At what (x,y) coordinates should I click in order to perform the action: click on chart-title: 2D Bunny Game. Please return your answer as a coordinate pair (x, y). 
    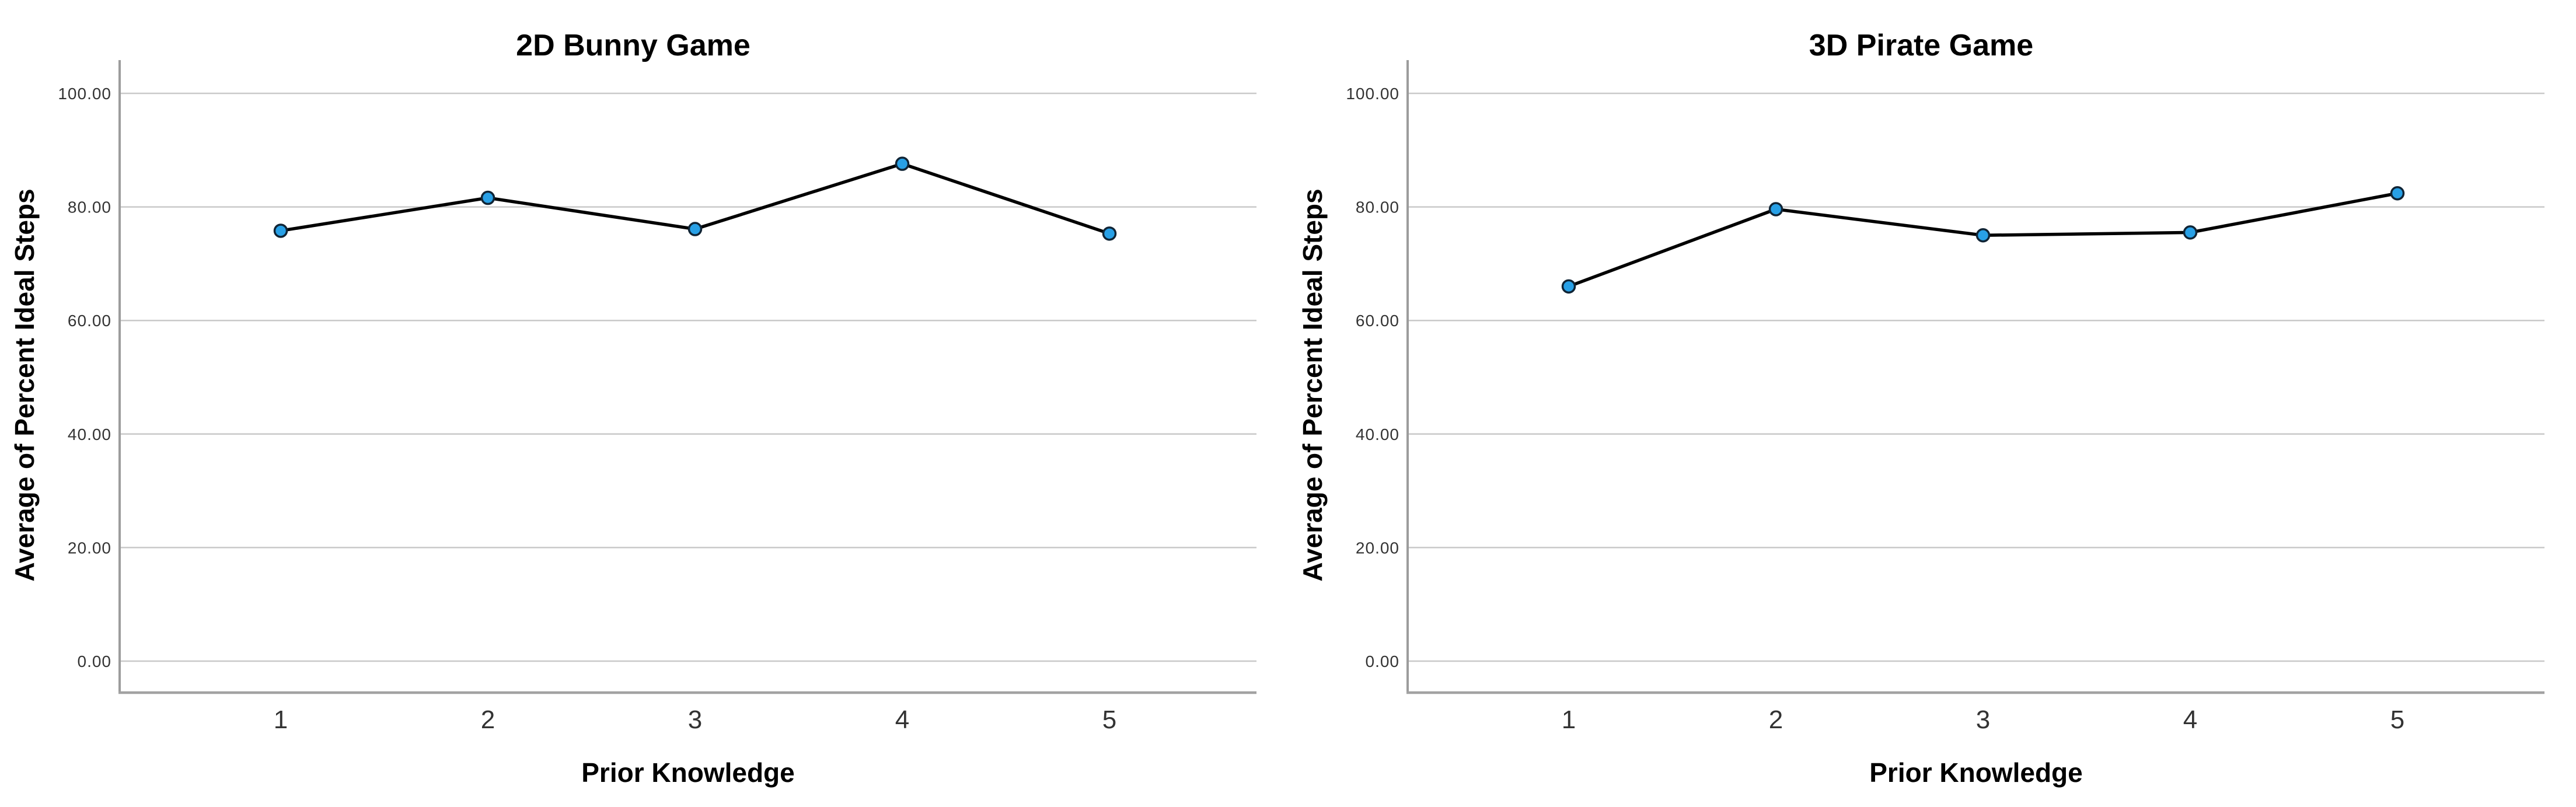
    Looking at the image, I should click on (633, 45).